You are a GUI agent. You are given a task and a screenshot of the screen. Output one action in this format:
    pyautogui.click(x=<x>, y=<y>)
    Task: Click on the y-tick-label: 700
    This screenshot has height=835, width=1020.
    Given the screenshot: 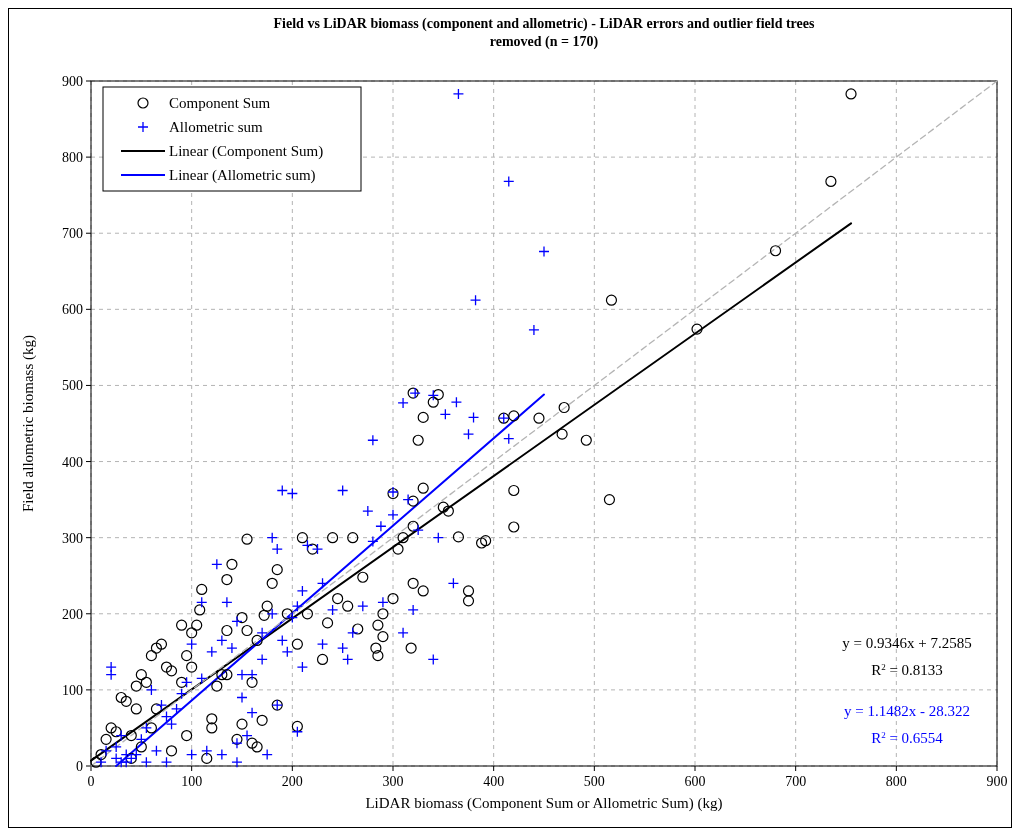 What is the action you would take?
    pyautogui.click(x=72, y=234)
    